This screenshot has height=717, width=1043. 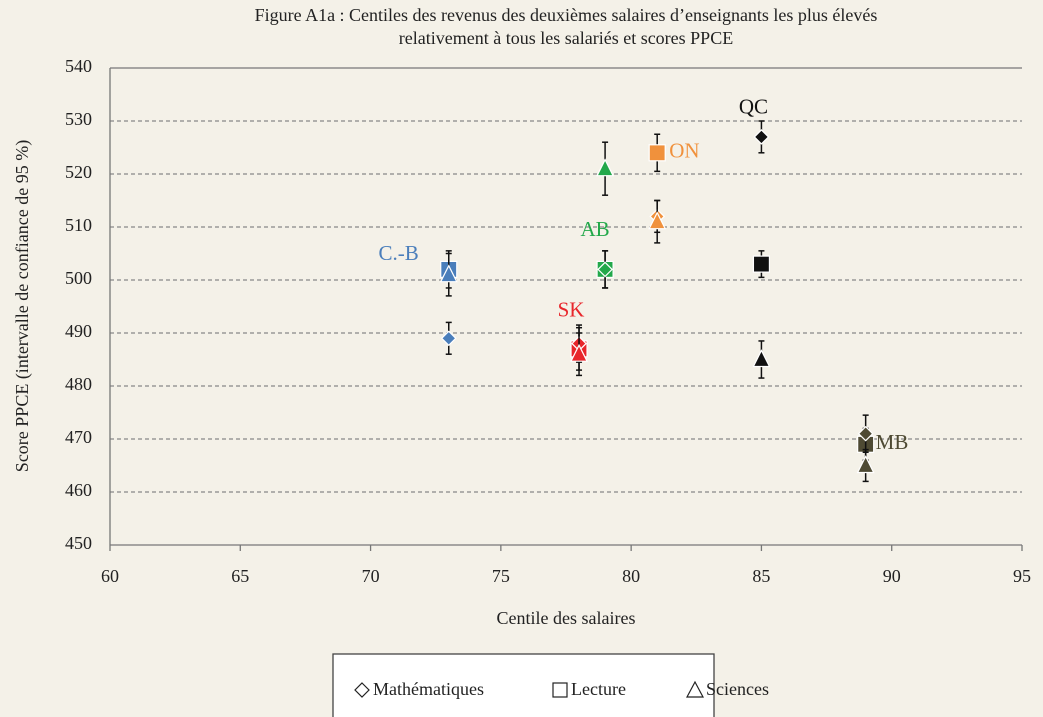 What do you see at coordinates (598, 689) in the screenshot?
I see `legend-label: Lecture` at bounding box center [598, 689].